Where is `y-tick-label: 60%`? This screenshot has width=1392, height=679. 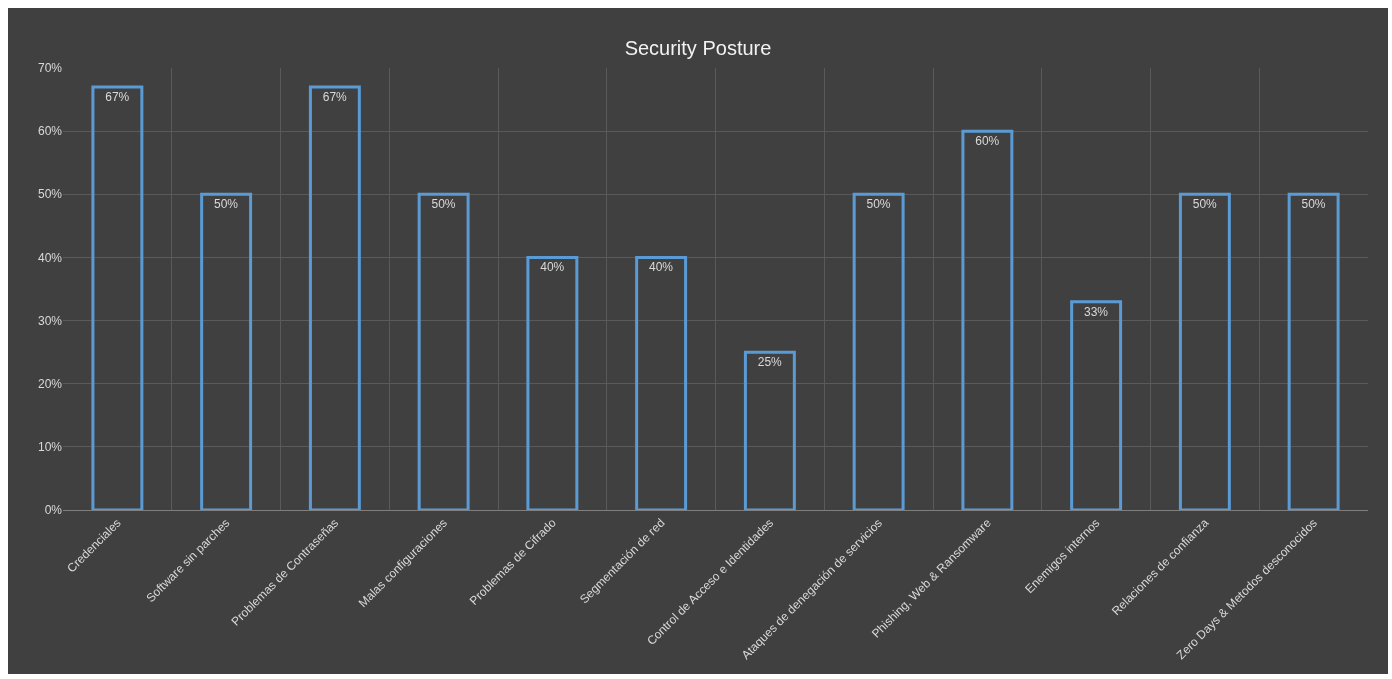 y-tick-label: 60% is located at coordinates (50, 131).